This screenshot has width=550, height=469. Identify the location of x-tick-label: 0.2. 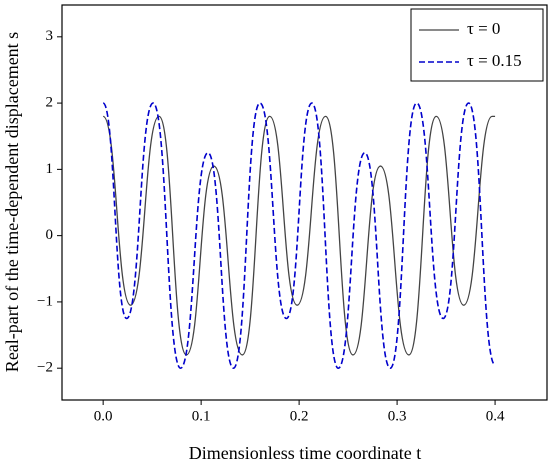
(299, 416).